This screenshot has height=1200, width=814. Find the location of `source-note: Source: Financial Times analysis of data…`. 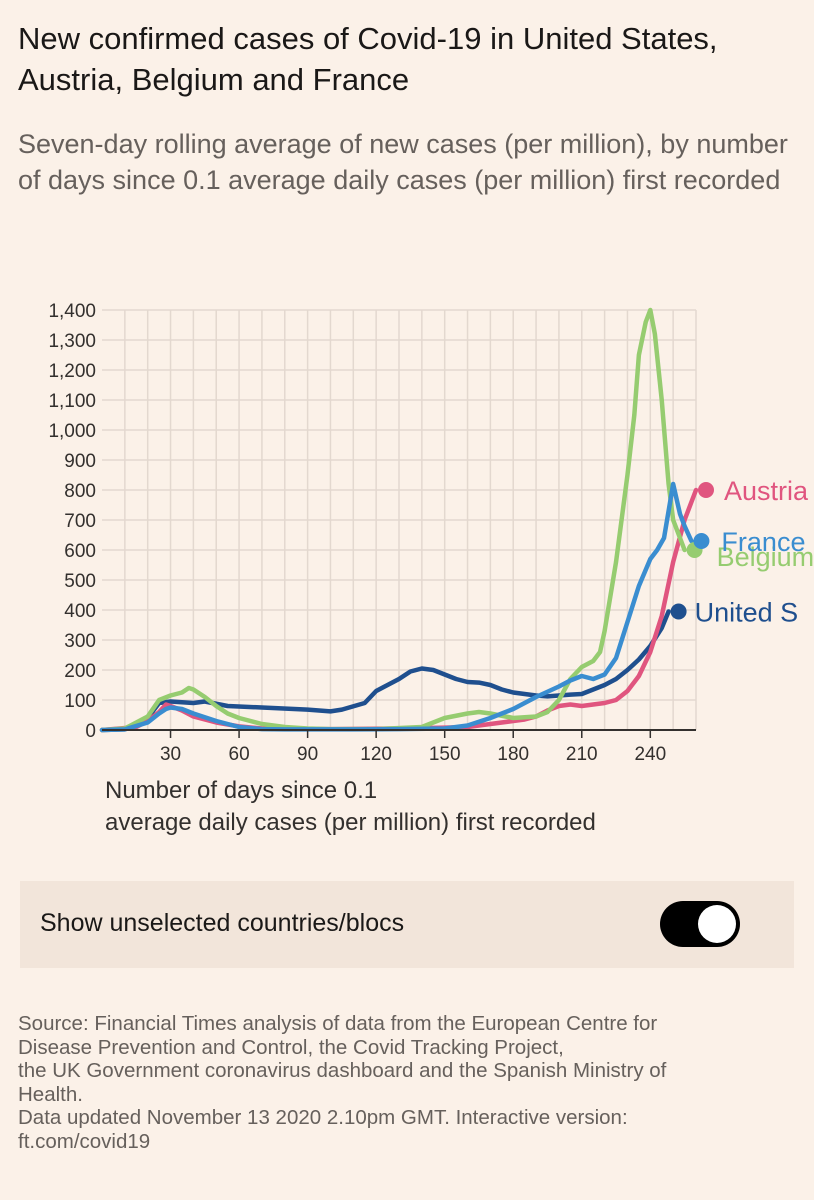

source-note: Source: Financial Times analysis of data… is located at coordinates (408, 1082).